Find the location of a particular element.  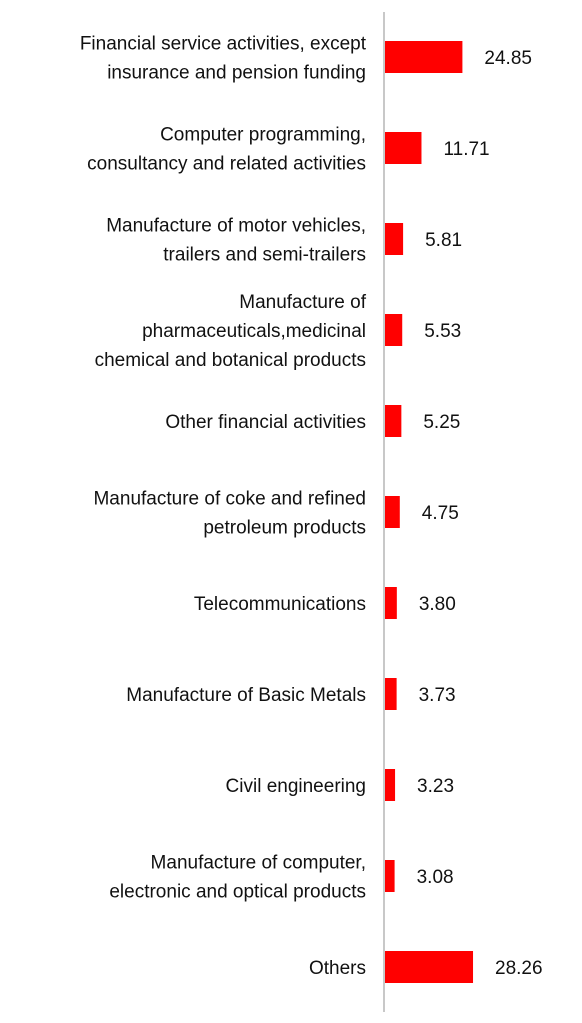

category-label: Manufacture of computer, is located at coordinates (258, 863).